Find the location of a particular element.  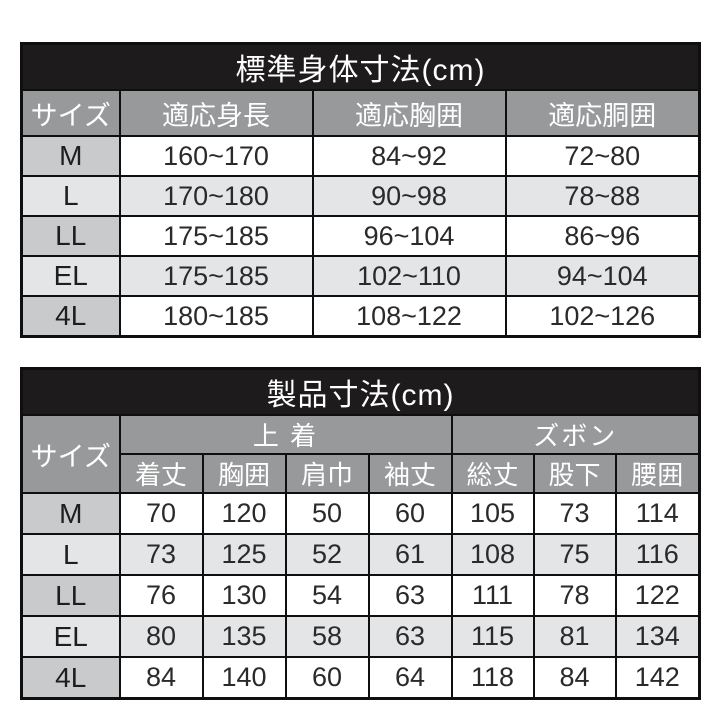

data-cell: 108~122 is located at coordinates (409, 316).